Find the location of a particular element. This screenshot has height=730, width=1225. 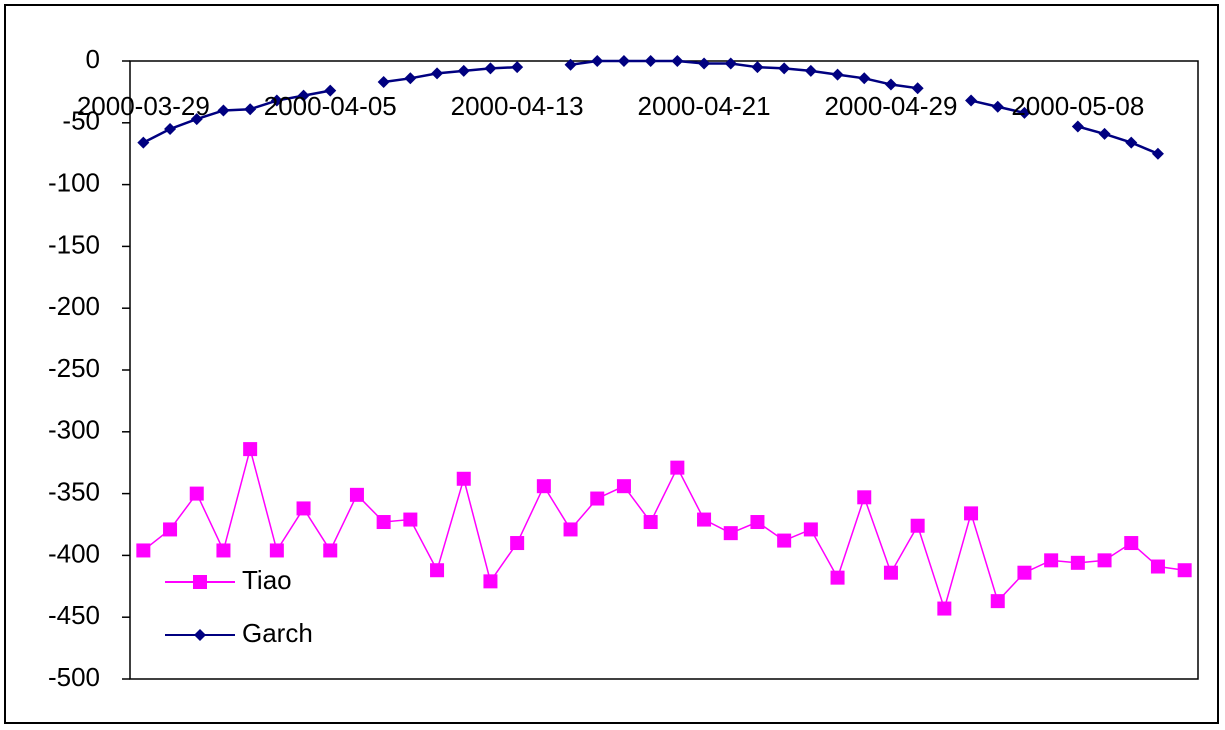

y-tick-label: -400 is located at coordinates (74, 553).